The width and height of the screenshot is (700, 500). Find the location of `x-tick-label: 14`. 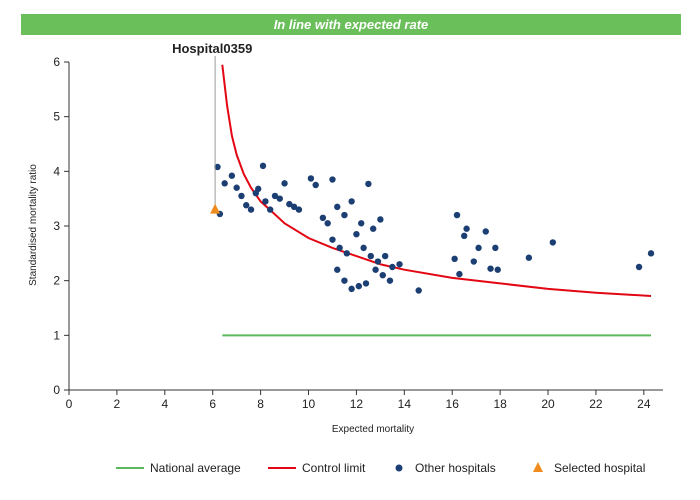

x-tick-label: 14 is located at coordinates (405, 404).